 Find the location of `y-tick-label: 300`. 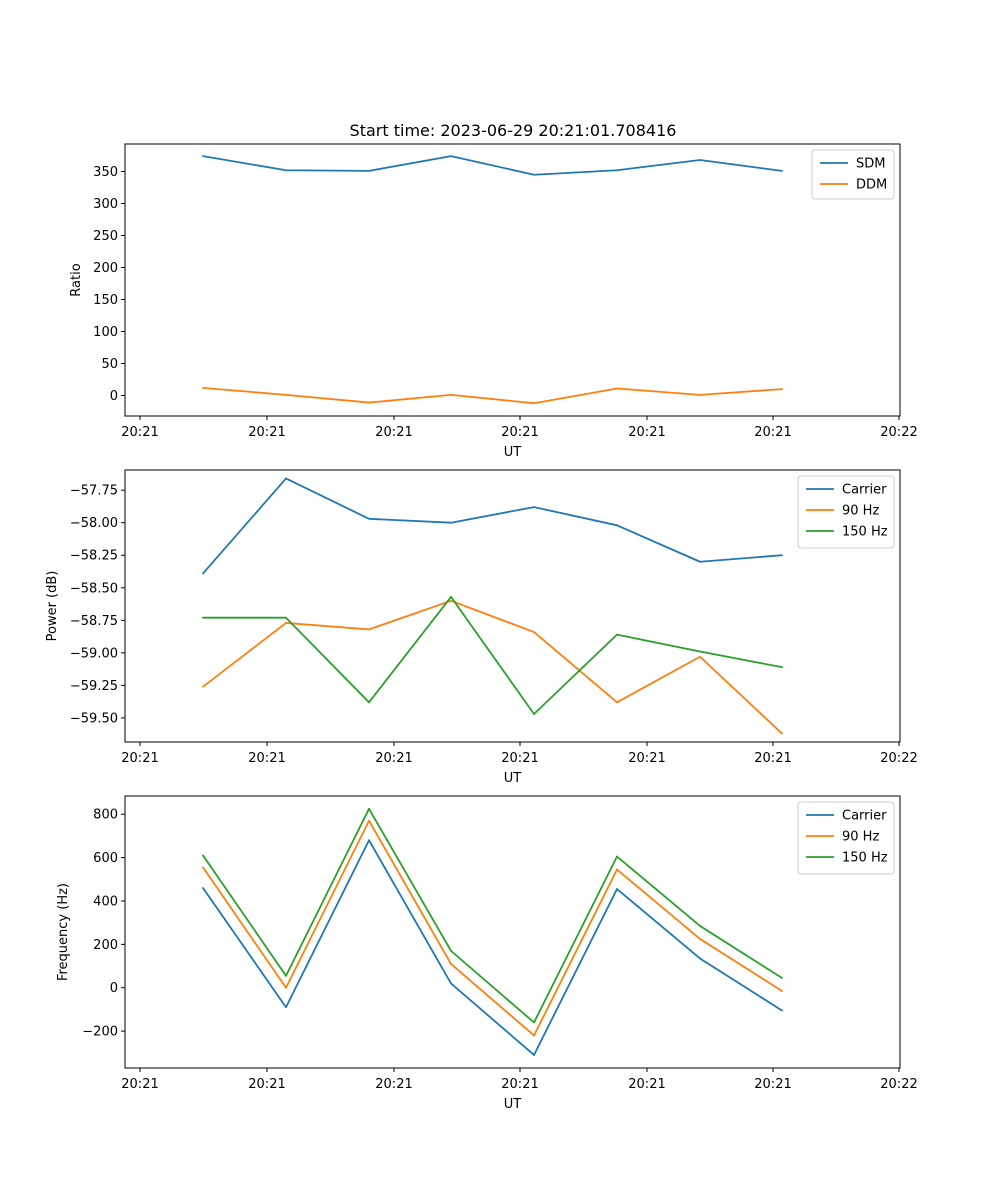

y-tick-label: 300 is located at coordinates (105, 204).